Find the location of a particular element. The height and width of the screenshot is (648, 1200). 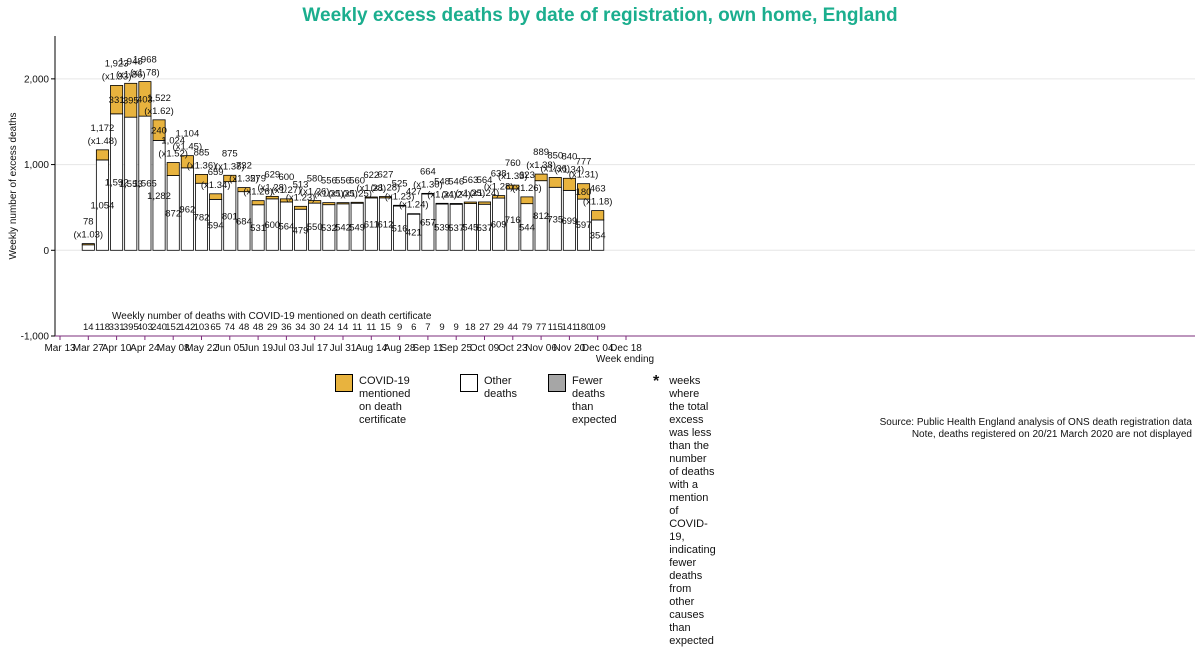

covid-row-value: 11 is located at coordinates (371, 327).